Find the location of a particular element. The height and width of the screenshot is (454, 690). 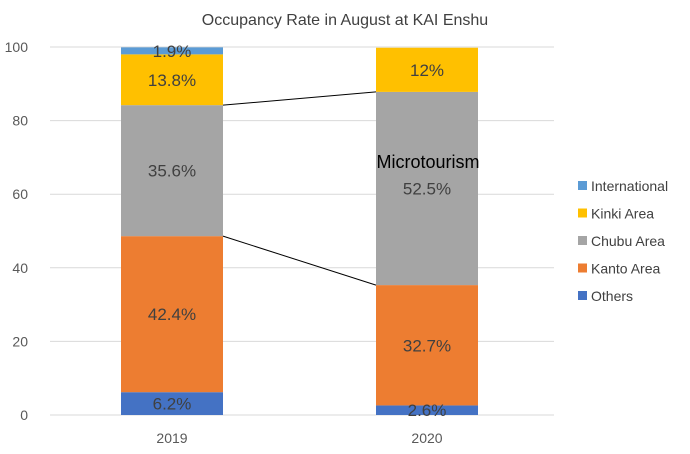

connector-line-top is located at coordinates (299, 98).